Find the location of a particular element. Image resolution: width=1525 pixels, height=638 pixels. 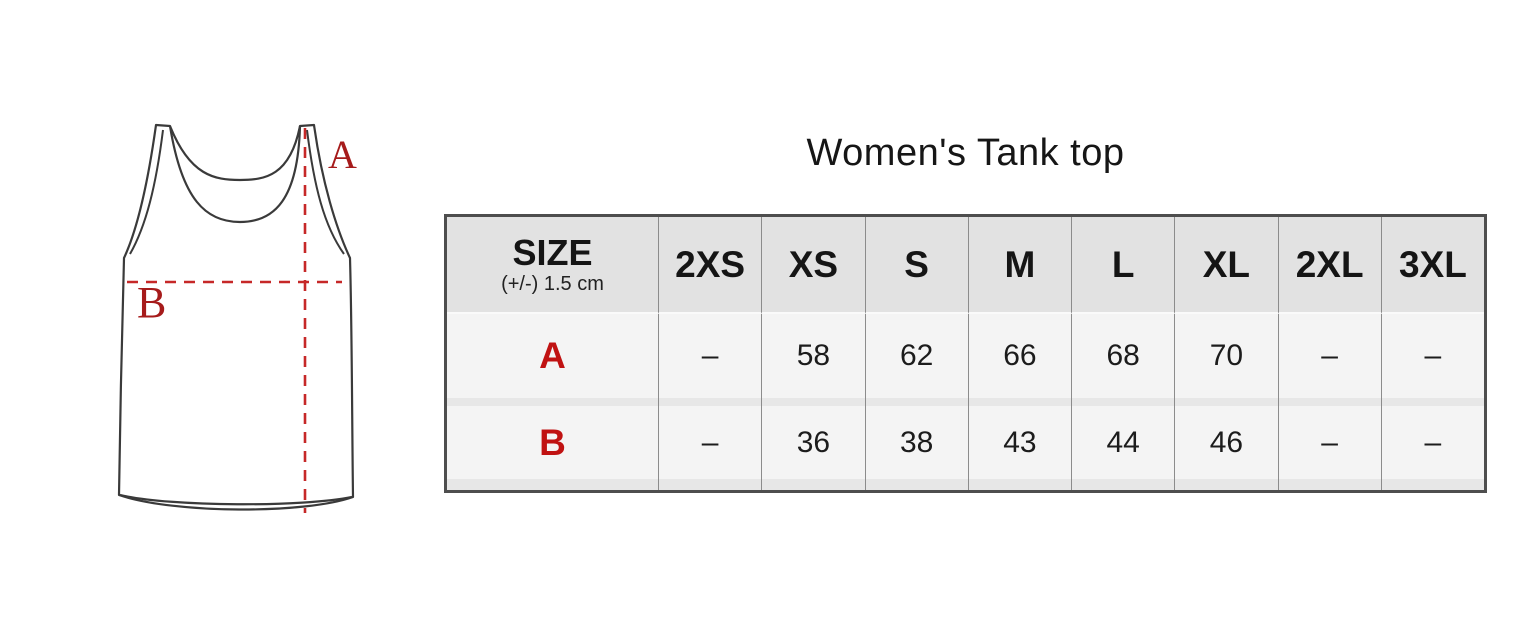

measurement-cell: 66 is located at coordinates (1019, 356).